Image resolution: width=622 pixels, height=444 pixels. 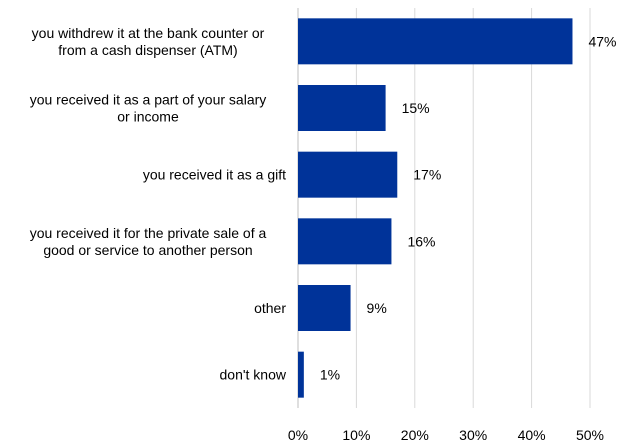 What do you see at coordinates (421, 241) in the screenshot?
I see `data-label: 16%` at bounding box center [421, 241].